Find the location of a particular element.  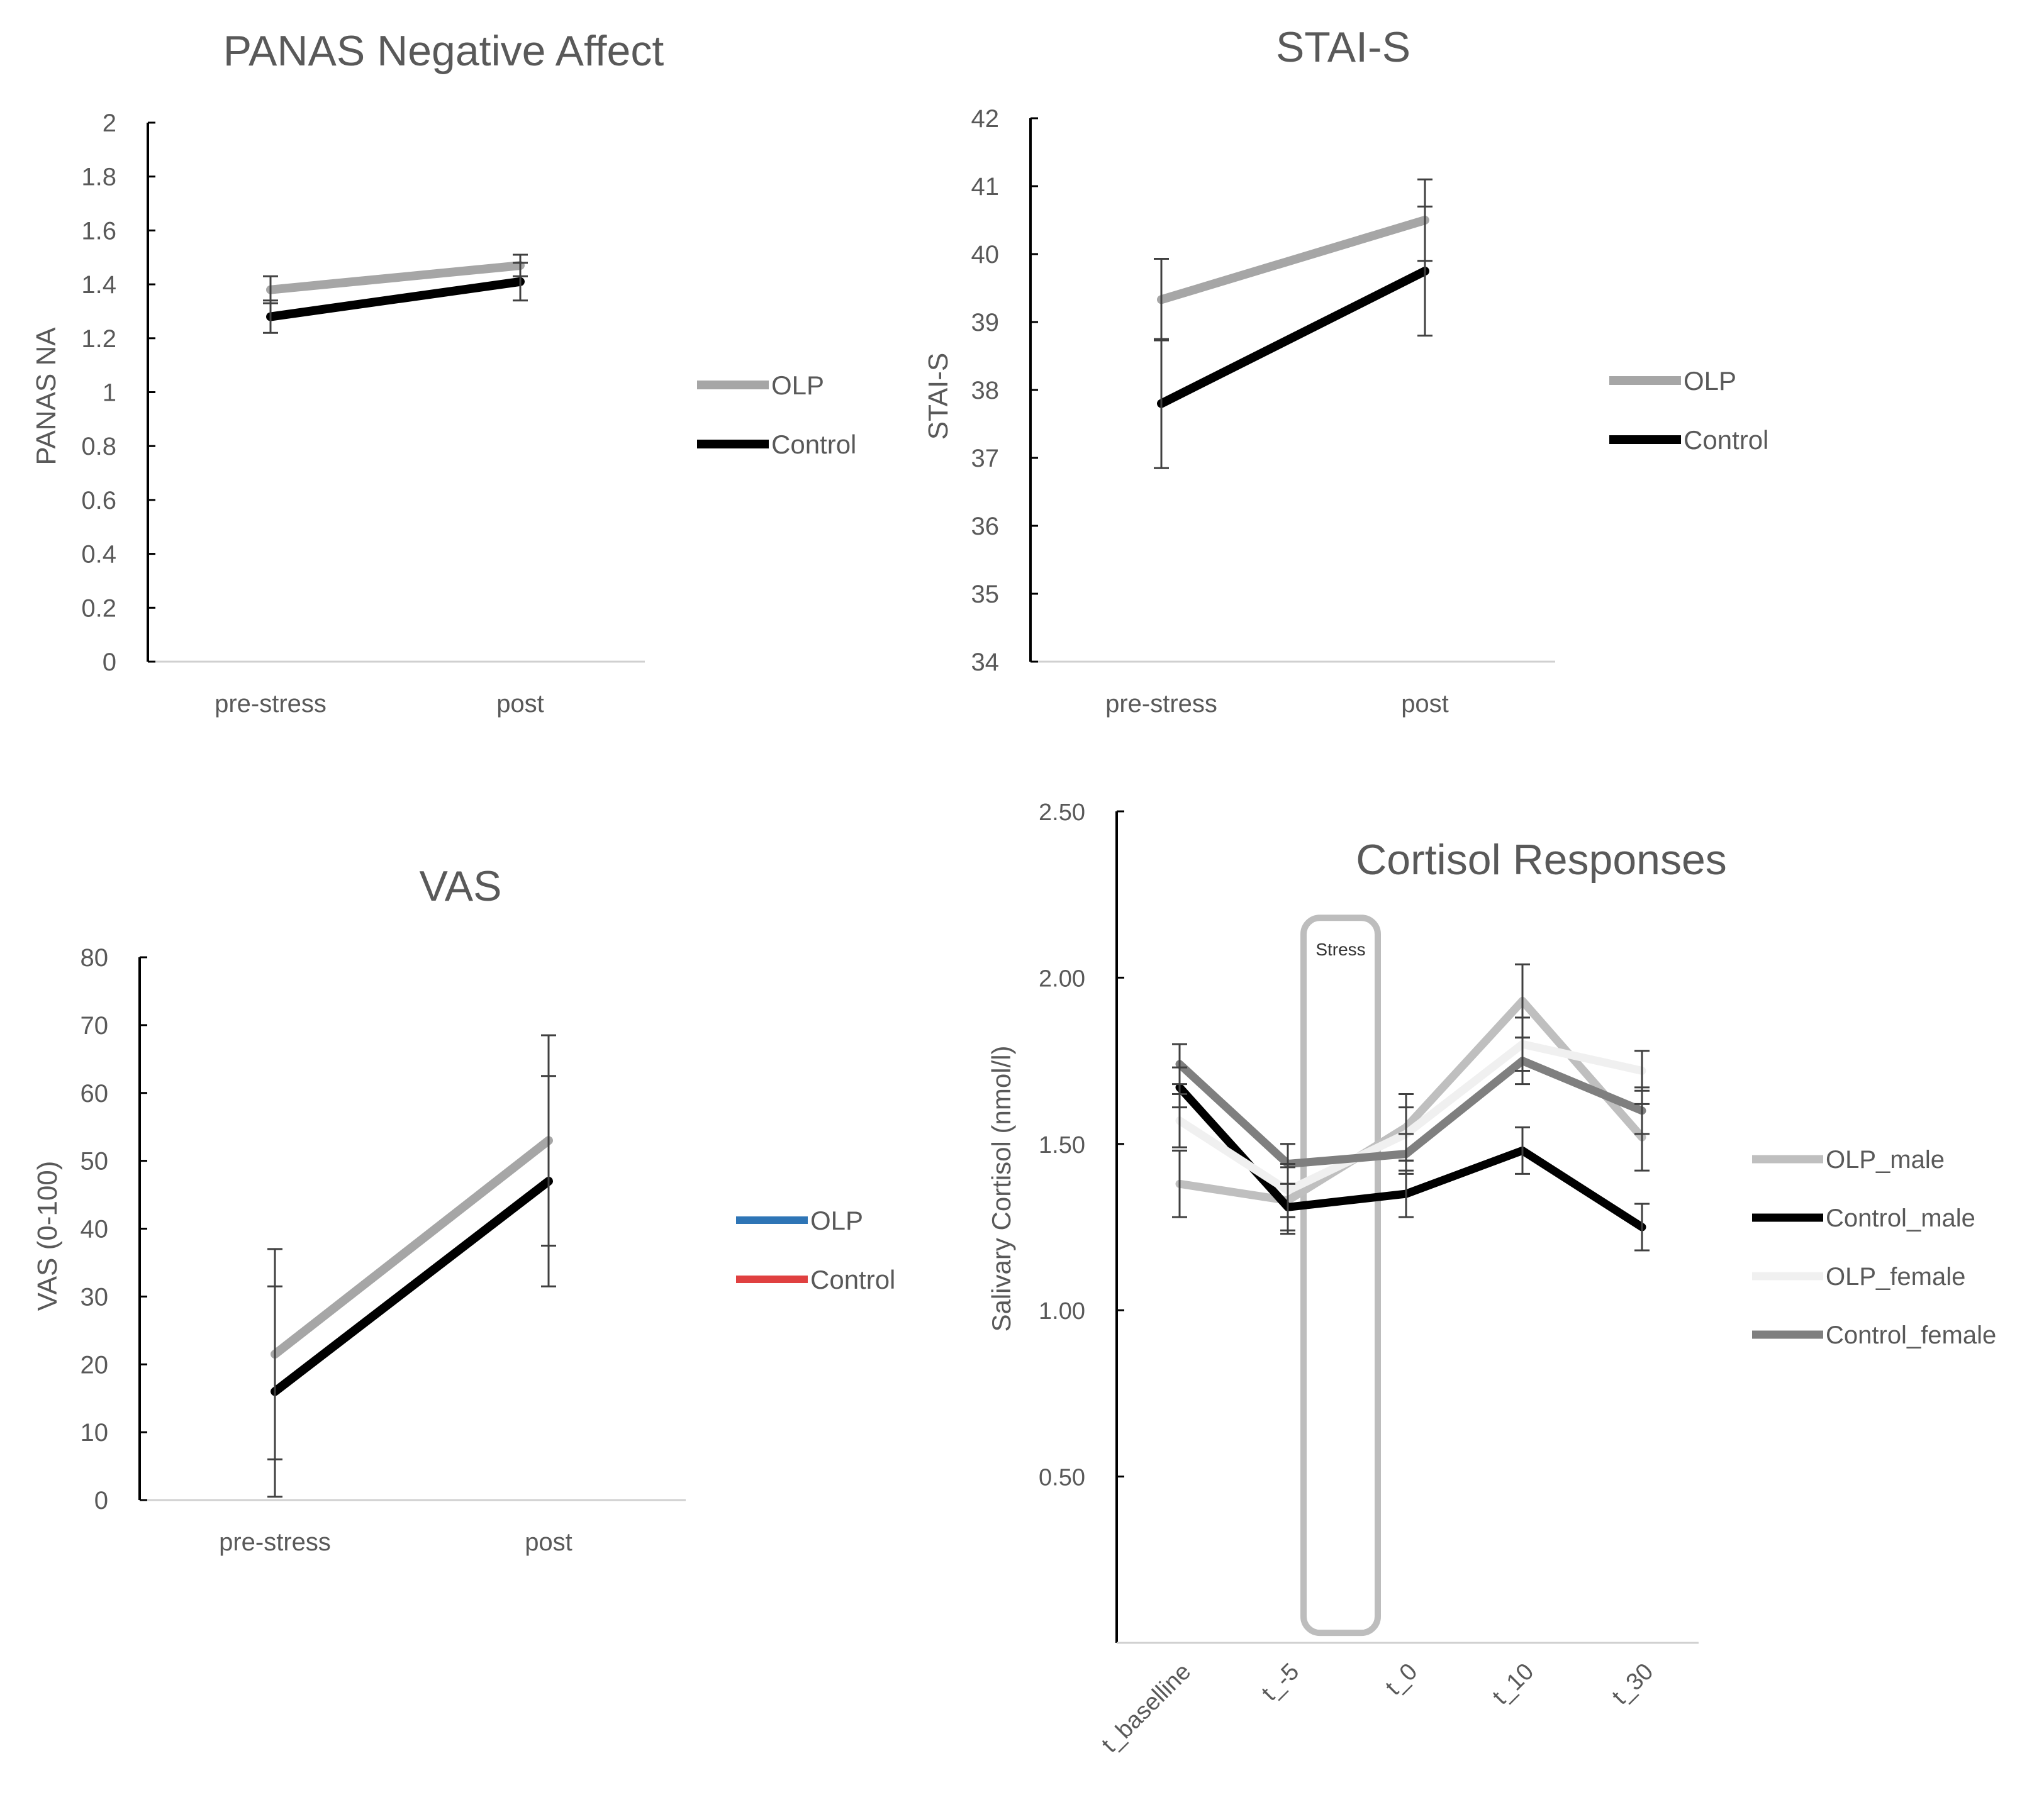

y-tick-label: 10 is located at coordinates (95, 1433).